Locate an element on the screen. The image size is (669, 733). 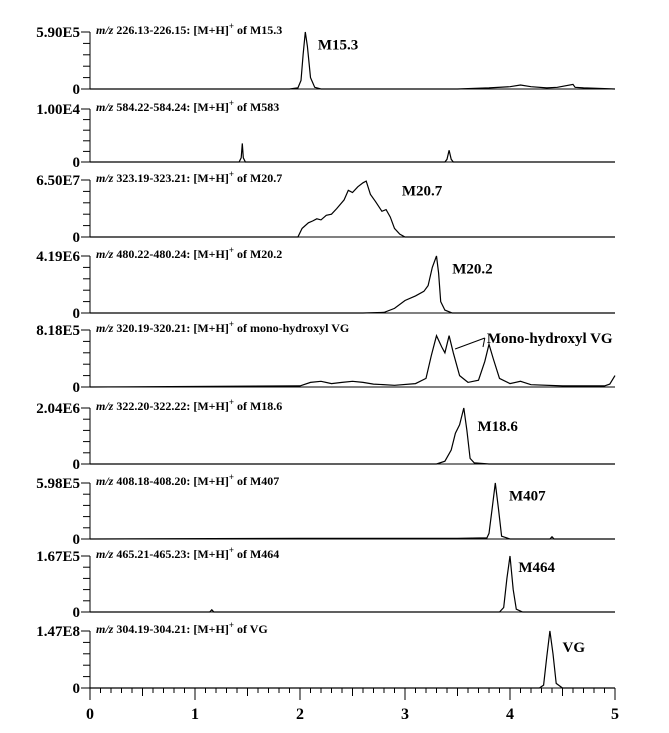
panel-title: m/z 322.20-322.22: [M+H]+ of M18.6 is located at coordinates (189, 405).